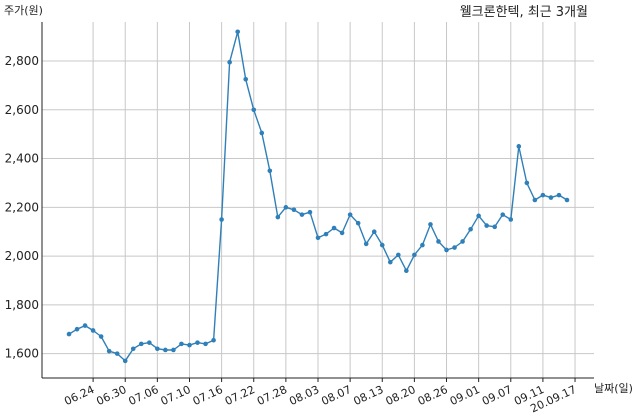  What do you see at coordinates (497, 395) in the screenshot?
I see `x-tick-label: 09.07` at bounding box center [497, 395].